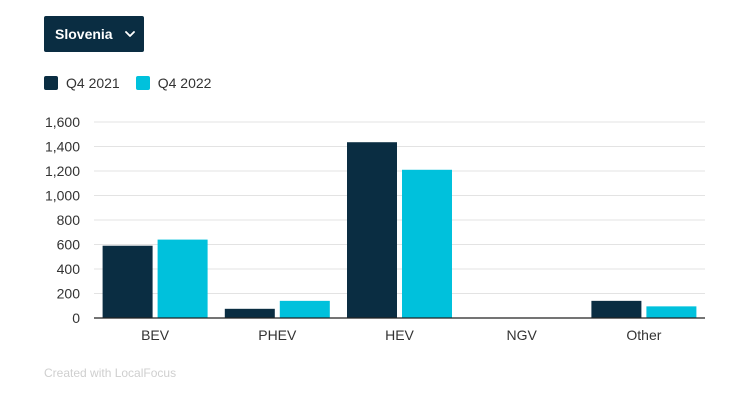 The image size is (750, 402). What do you see at coordinates (69, 294) in the screenshot?
I see `y-tick-label: 200` at bounding box center [69, 294].